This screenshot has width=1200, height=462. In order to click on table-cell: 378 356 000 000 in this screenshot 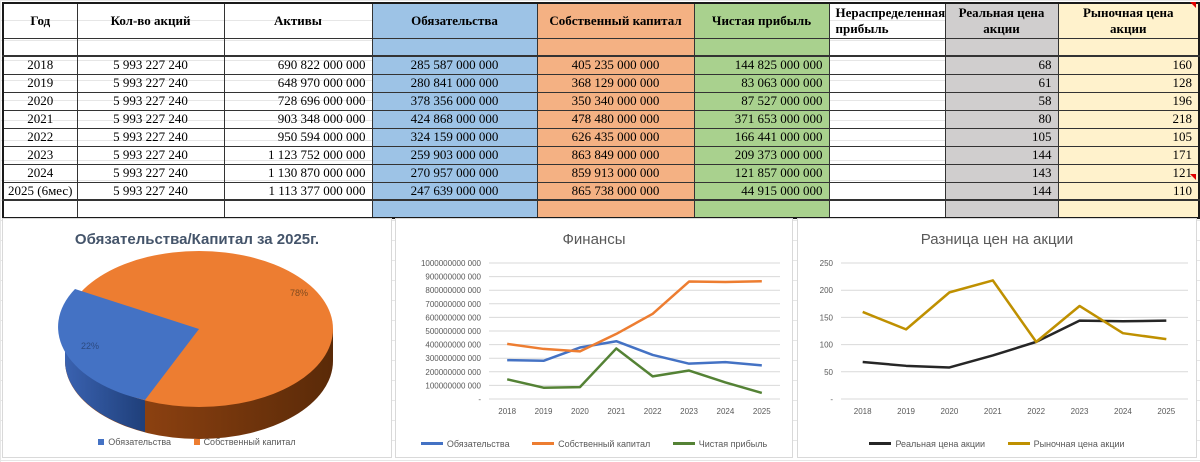, I will do `click(454, 101)`.